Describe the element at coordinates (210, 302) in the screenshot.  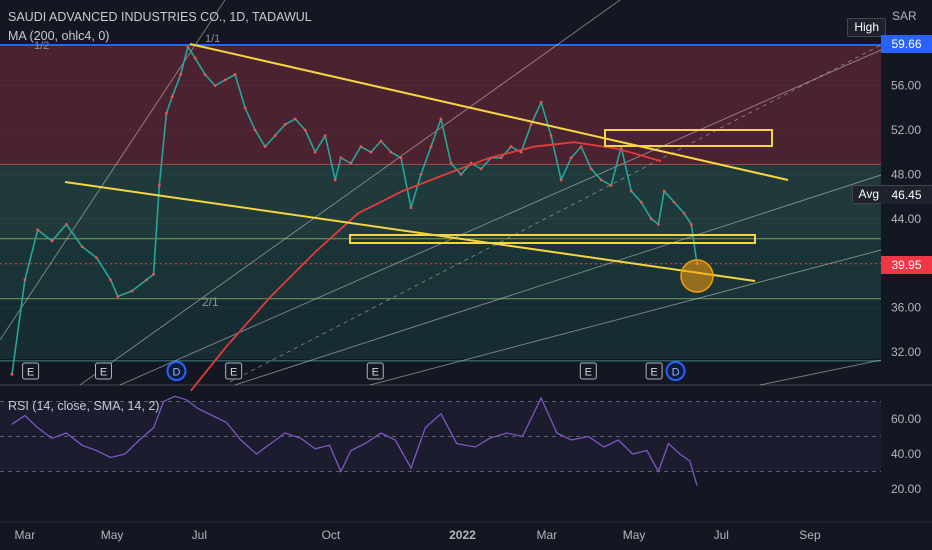
I see `fib-label-two-one: 2/1` at that location.